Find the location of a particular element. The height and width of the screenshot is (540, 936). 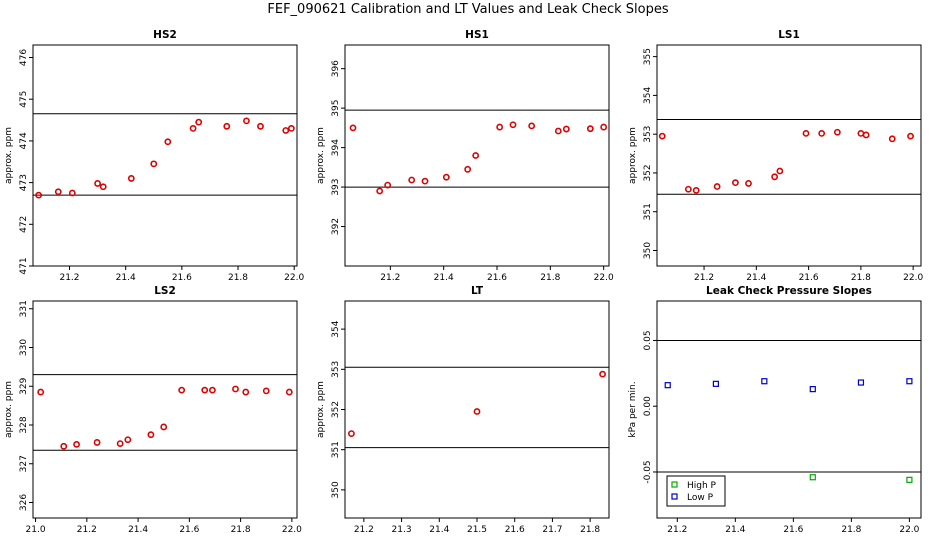

y-tick-label: 329 is located at coordinates (24, 385).